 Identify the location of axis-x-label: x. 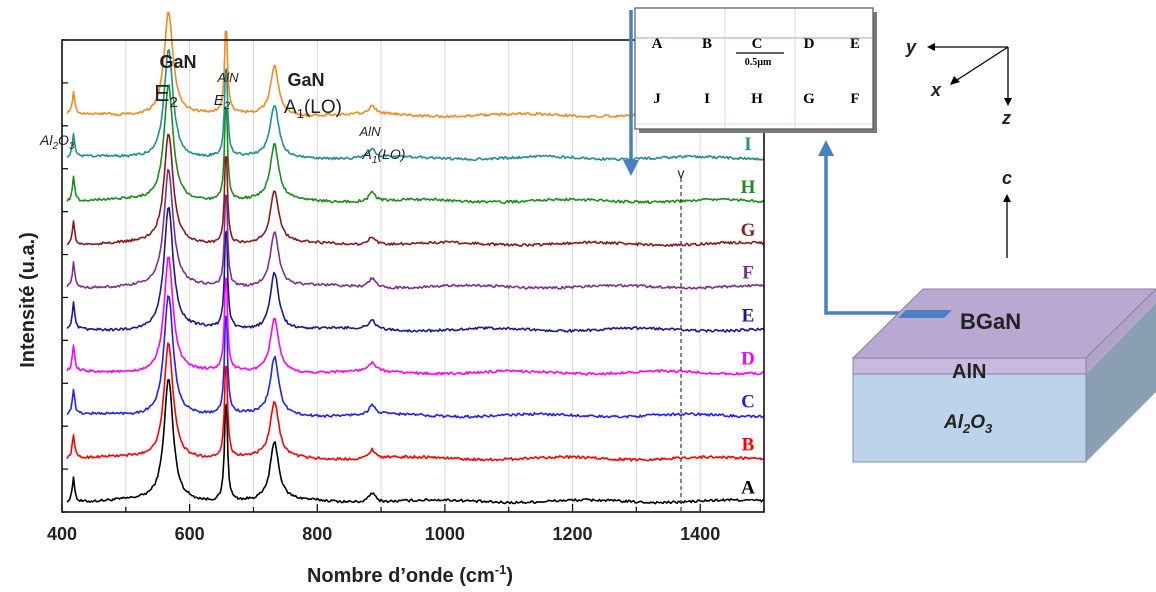
(936, 90).